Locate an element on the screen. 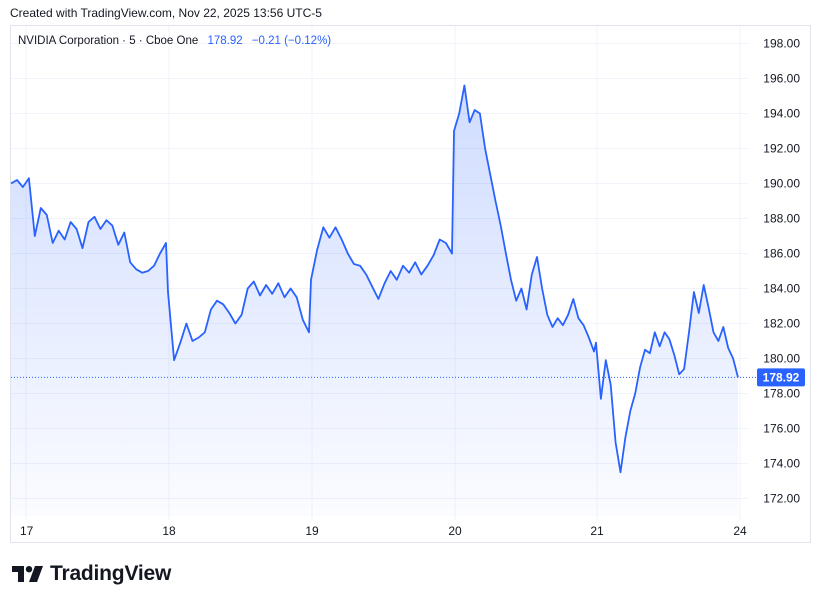 Image resolution: width=822 pixels, height=604 pixels. x-tick-label: 20 is located at coordinates (455, 531).